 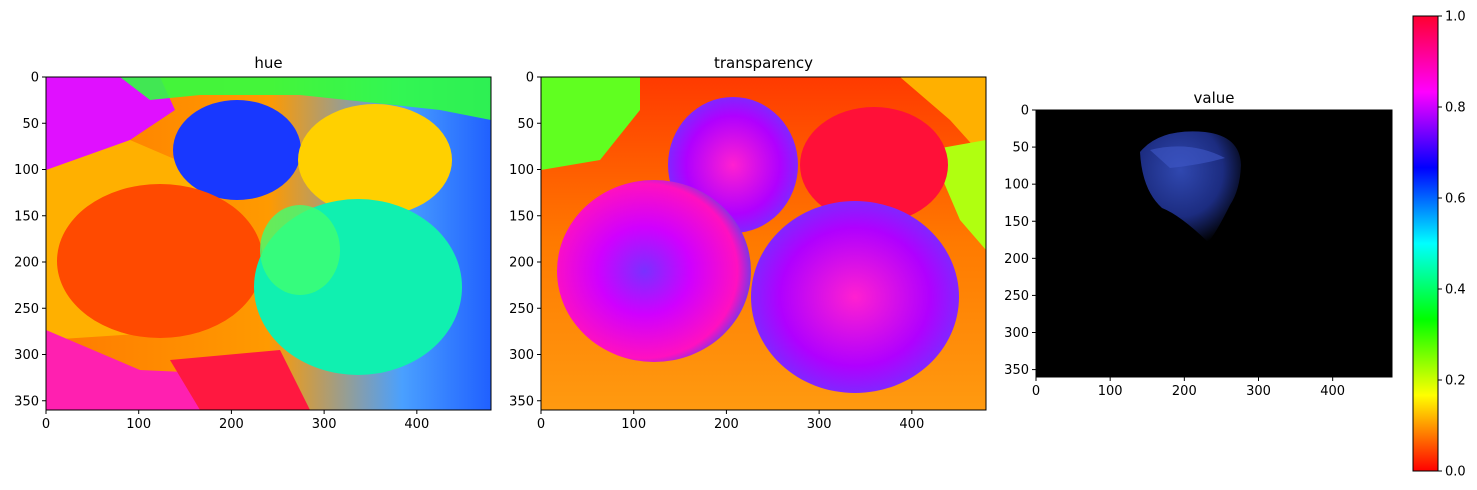 What do you see at coordinates (1455, 290) in the screenshot?
I see `colorbar-tick-label: 0.4` at bounding box center [1455, 290].